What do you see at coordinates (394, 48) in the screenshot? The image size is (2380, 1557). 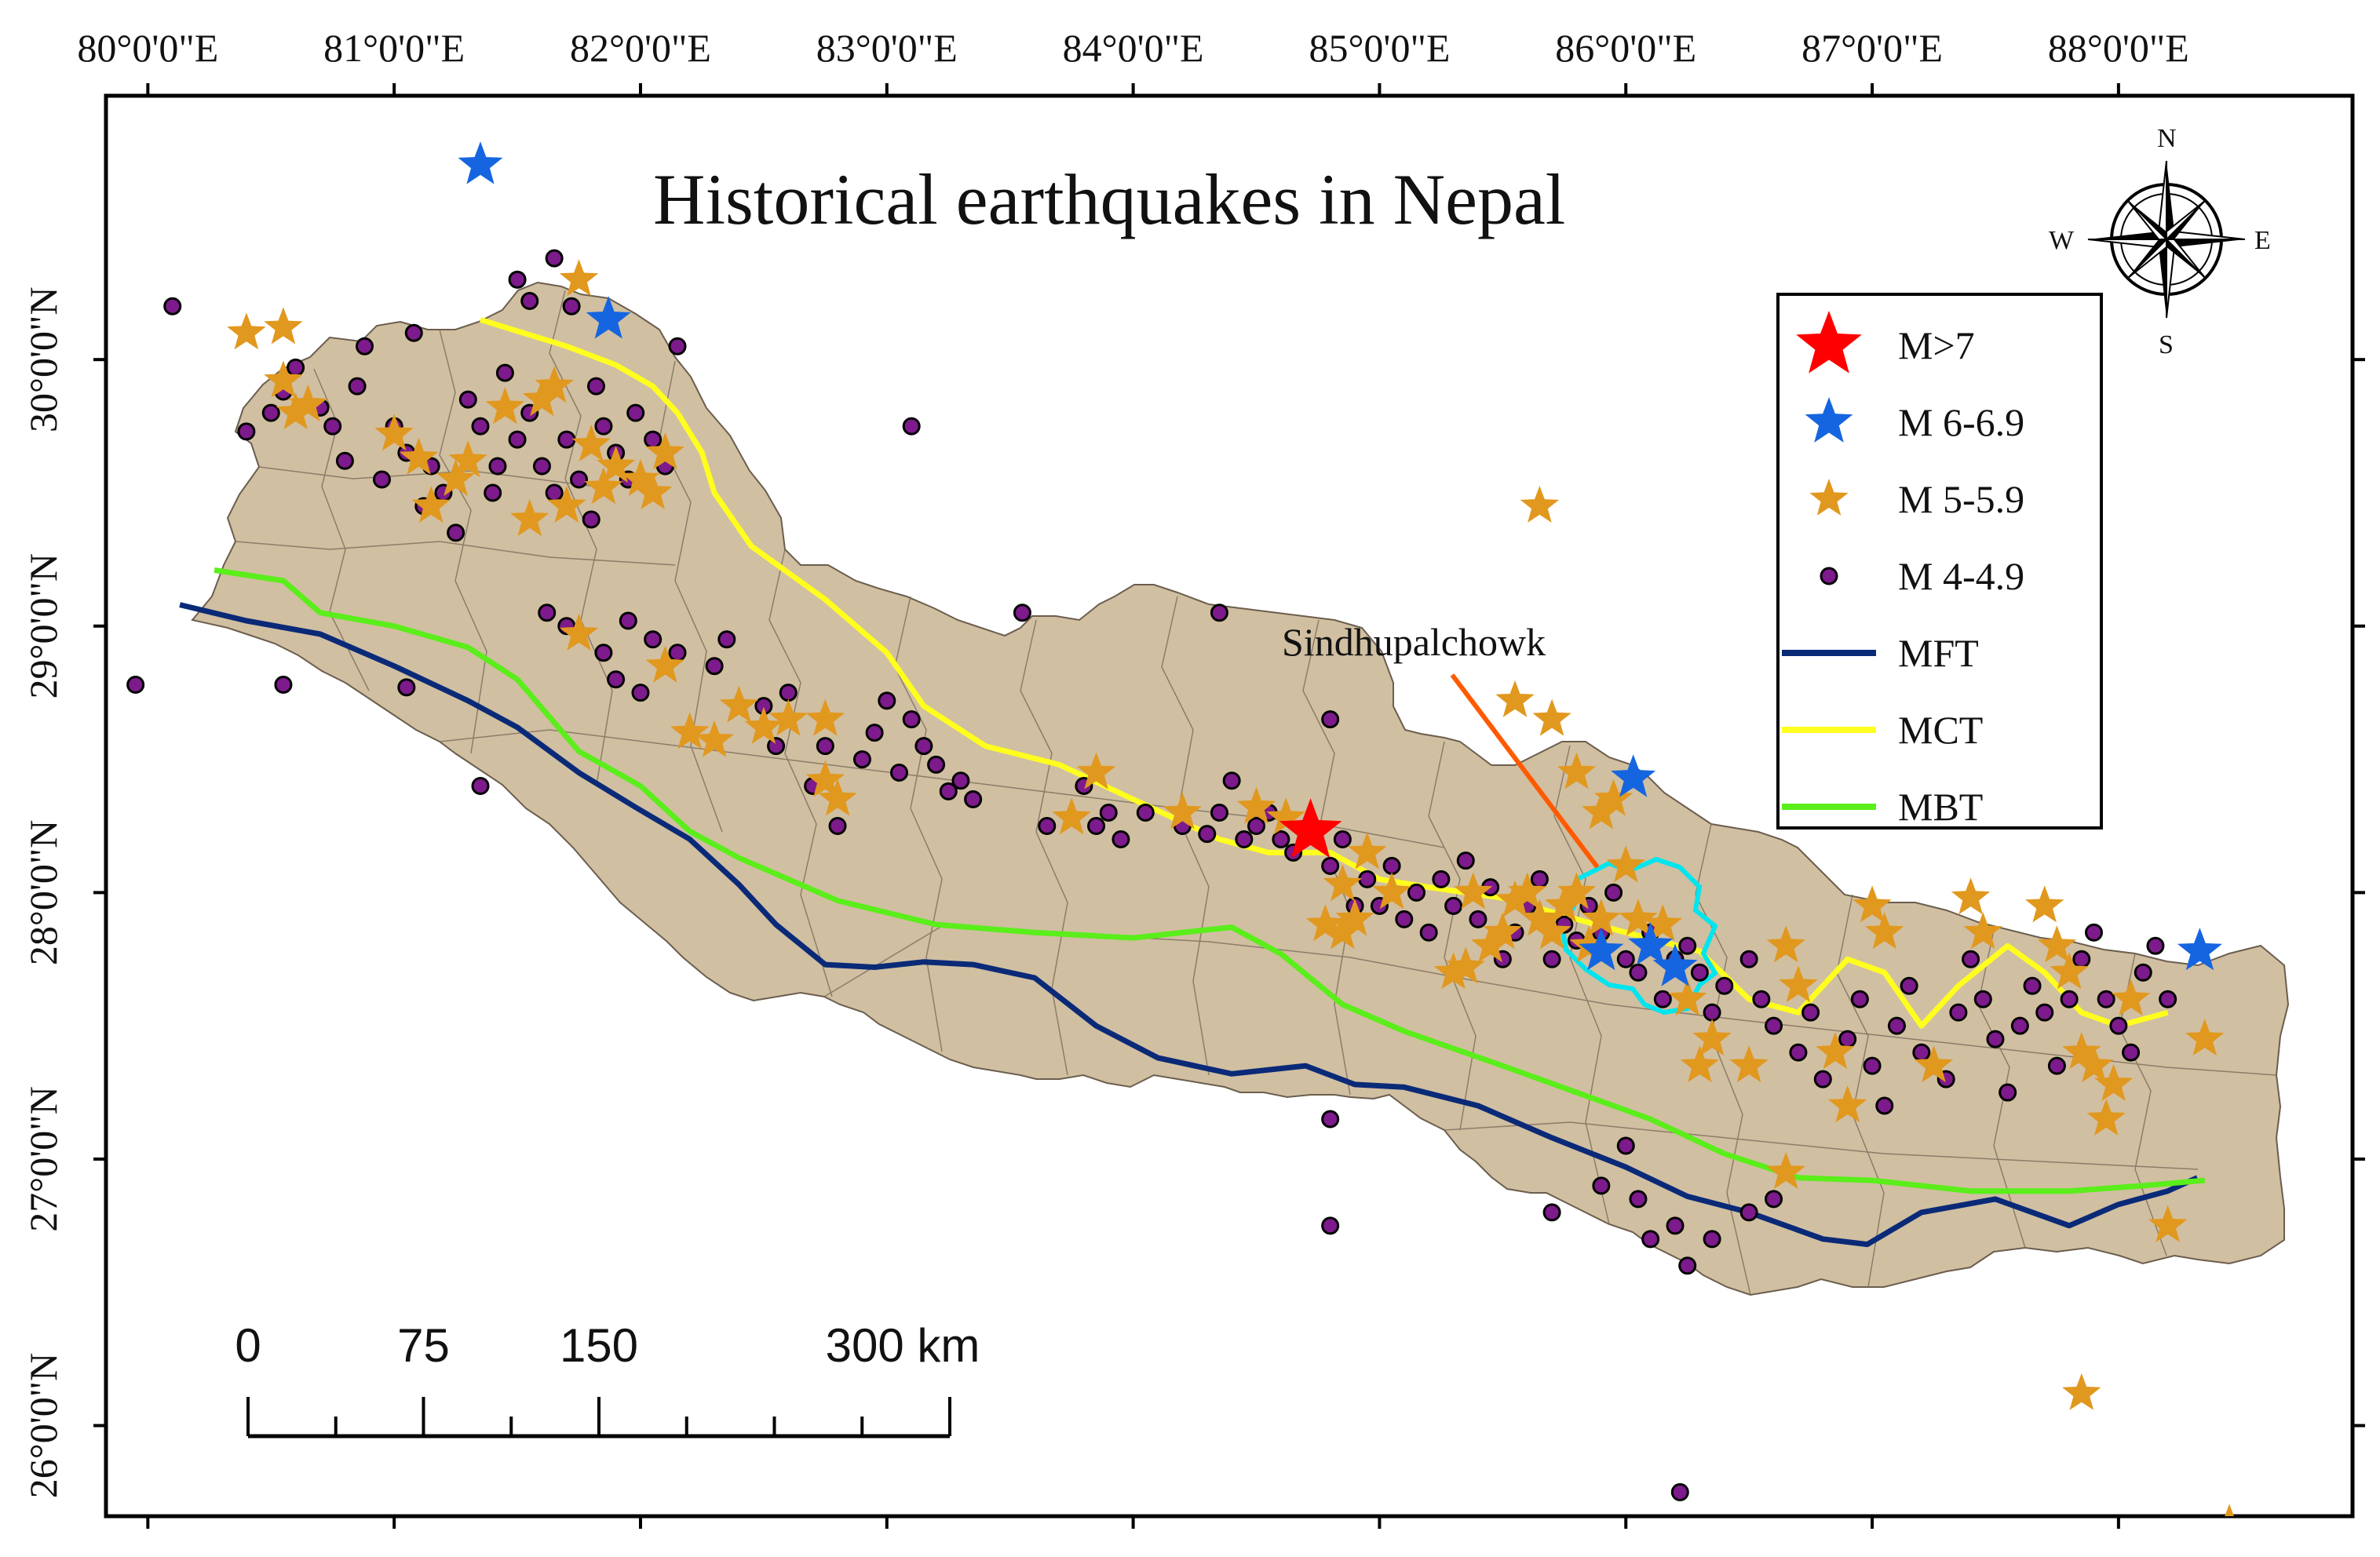 I see `lon-label: 81°0'0"E` at bounding box center [394, 48].